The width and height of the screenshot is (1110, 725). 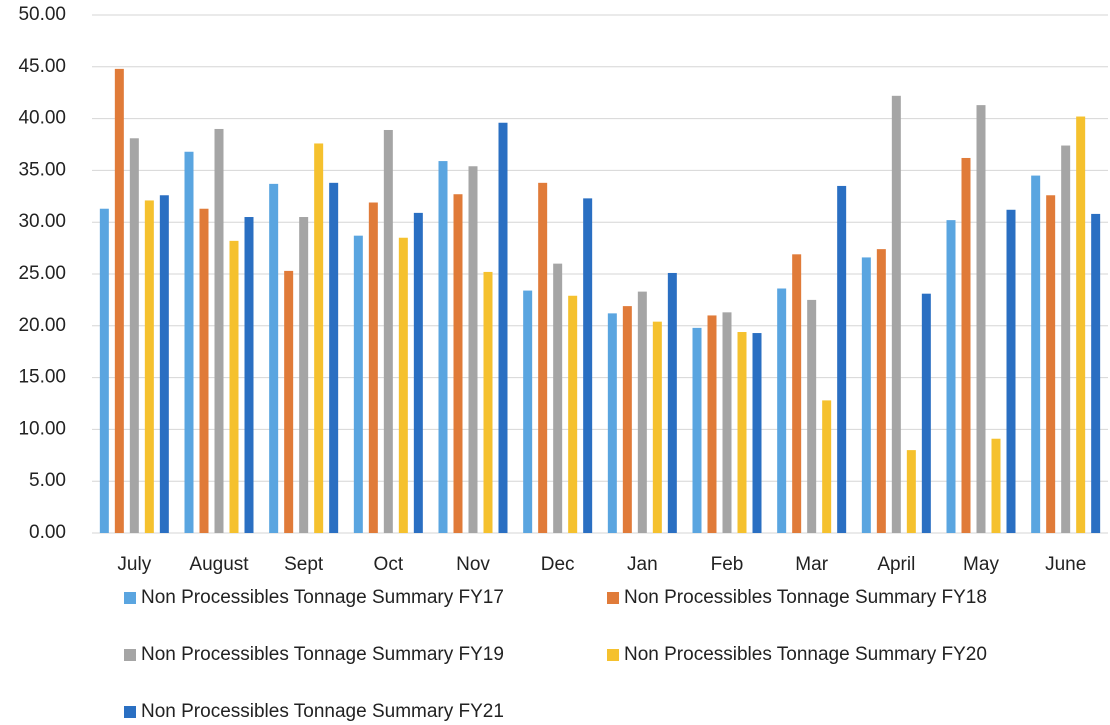 I want to click on x-tick-label: Mar, so click(x=811, y=564).